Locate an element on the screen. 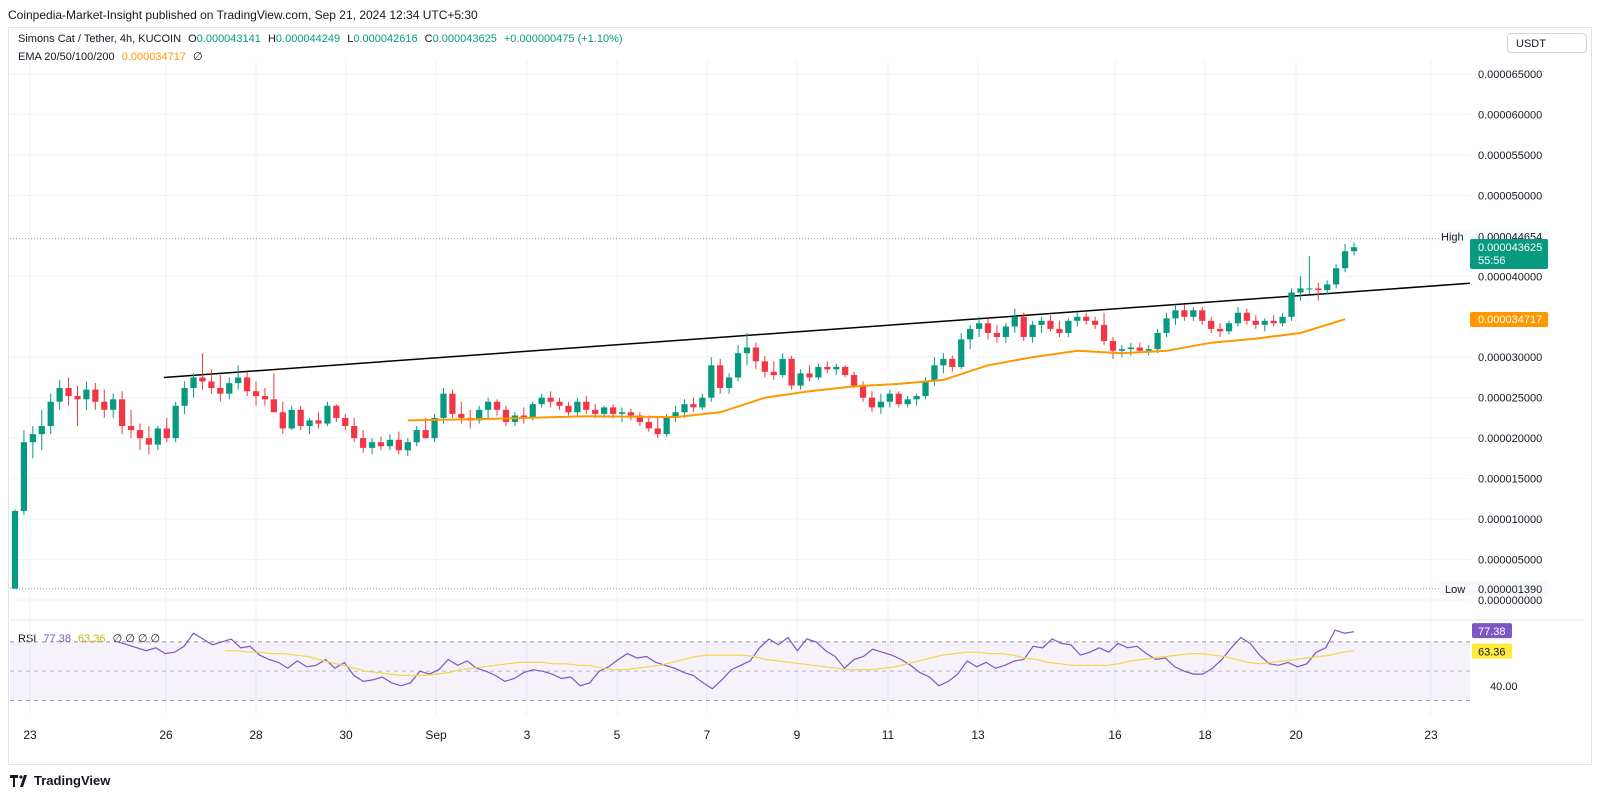 This screenshot has height=798, width=1600. rsi-tag-bg is located at coordinates (1492, 631).